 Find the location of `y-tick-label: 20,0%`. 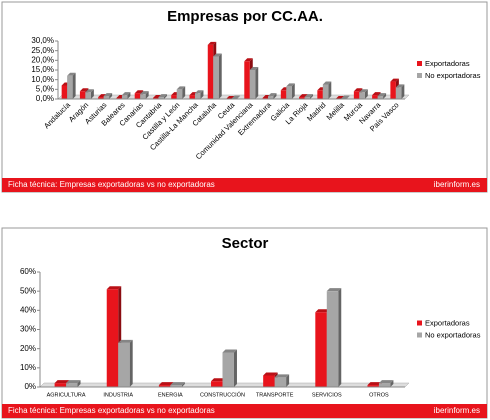

y-tick-label: 20,0% is located at coordinates (42, 59).